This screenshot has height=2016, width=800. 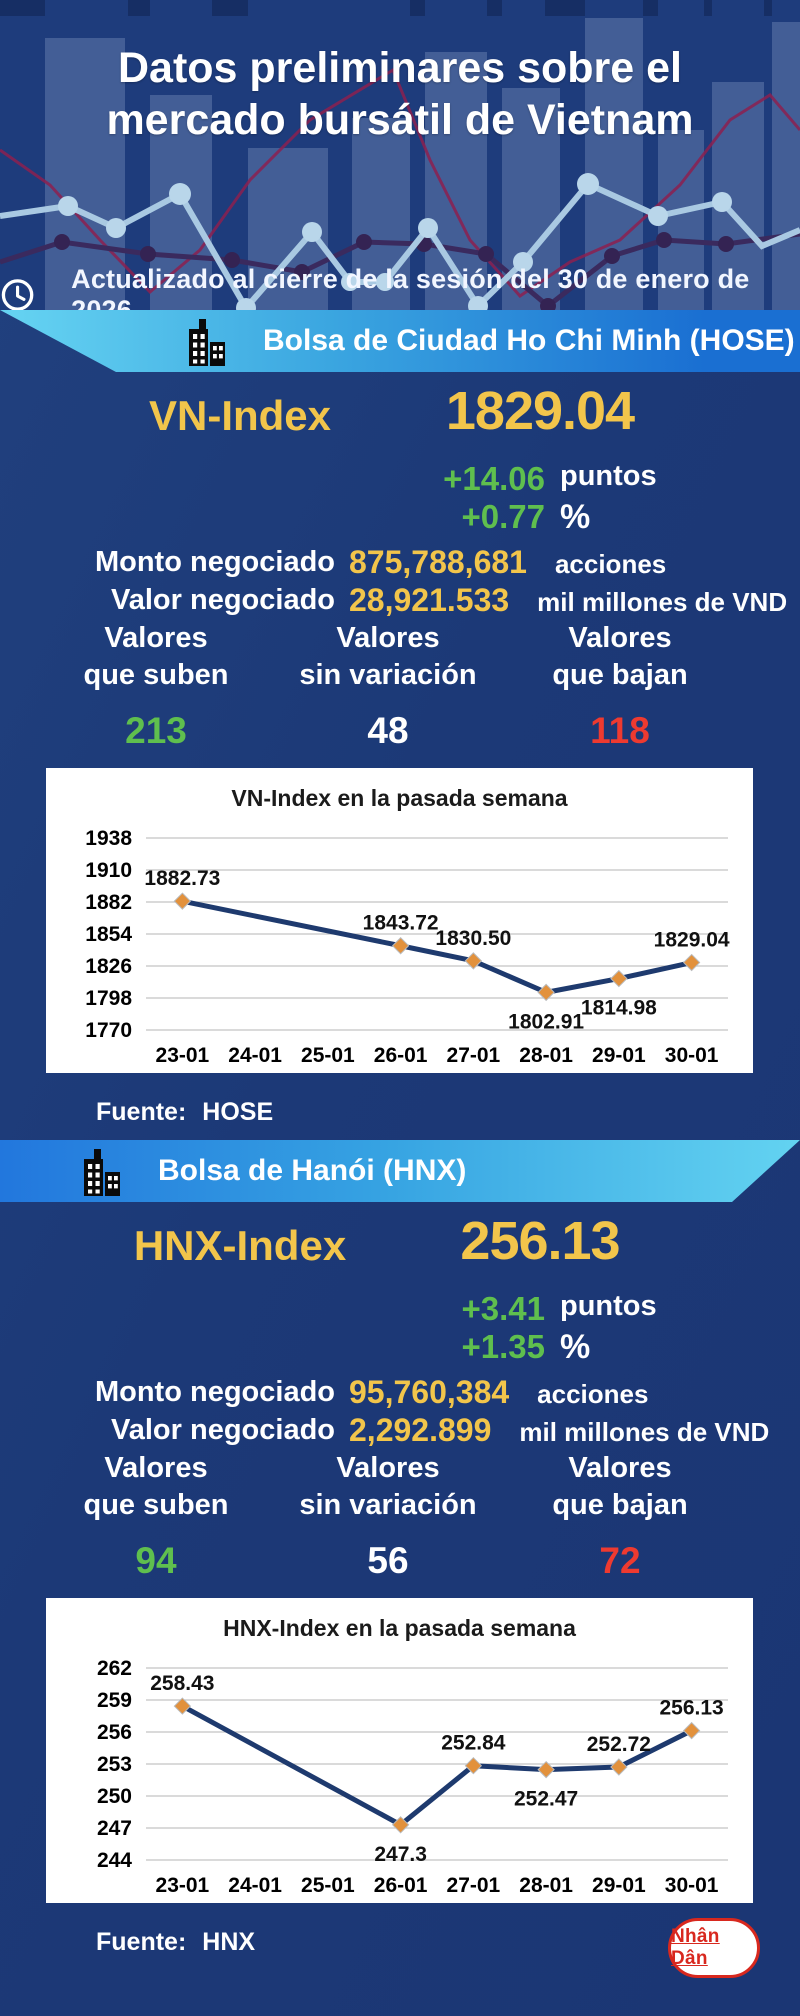 I want to click on hnx-change-points-row: +3.41 puntos, so click(x=400, y=1310).